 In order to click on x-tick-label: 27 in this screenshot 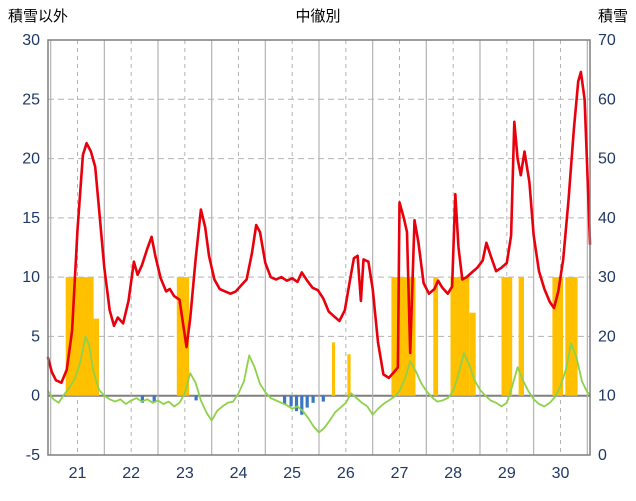, I will do `click(400, 473)`.